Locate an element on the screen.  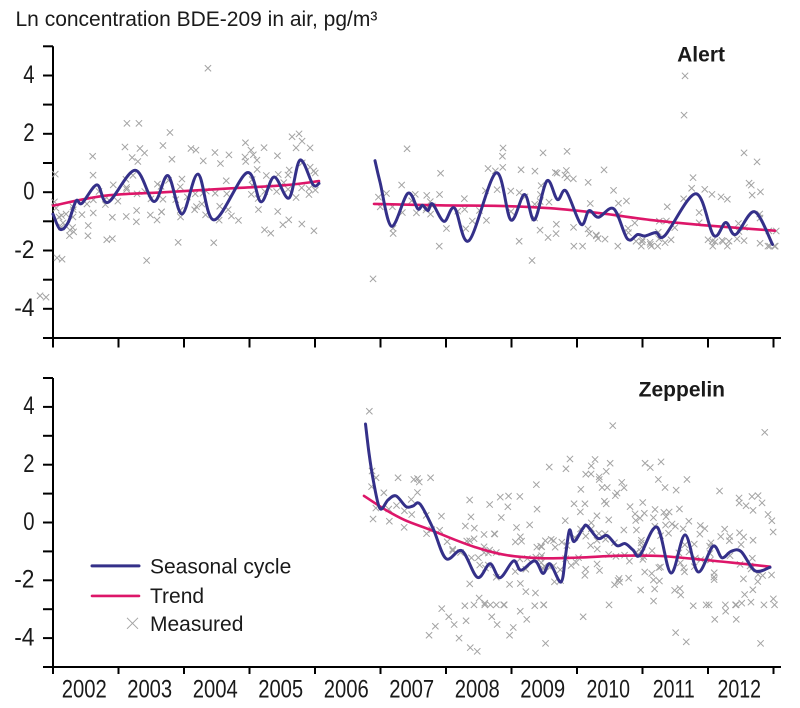
svg-text: 2005 is located at coordinates (280, 690).